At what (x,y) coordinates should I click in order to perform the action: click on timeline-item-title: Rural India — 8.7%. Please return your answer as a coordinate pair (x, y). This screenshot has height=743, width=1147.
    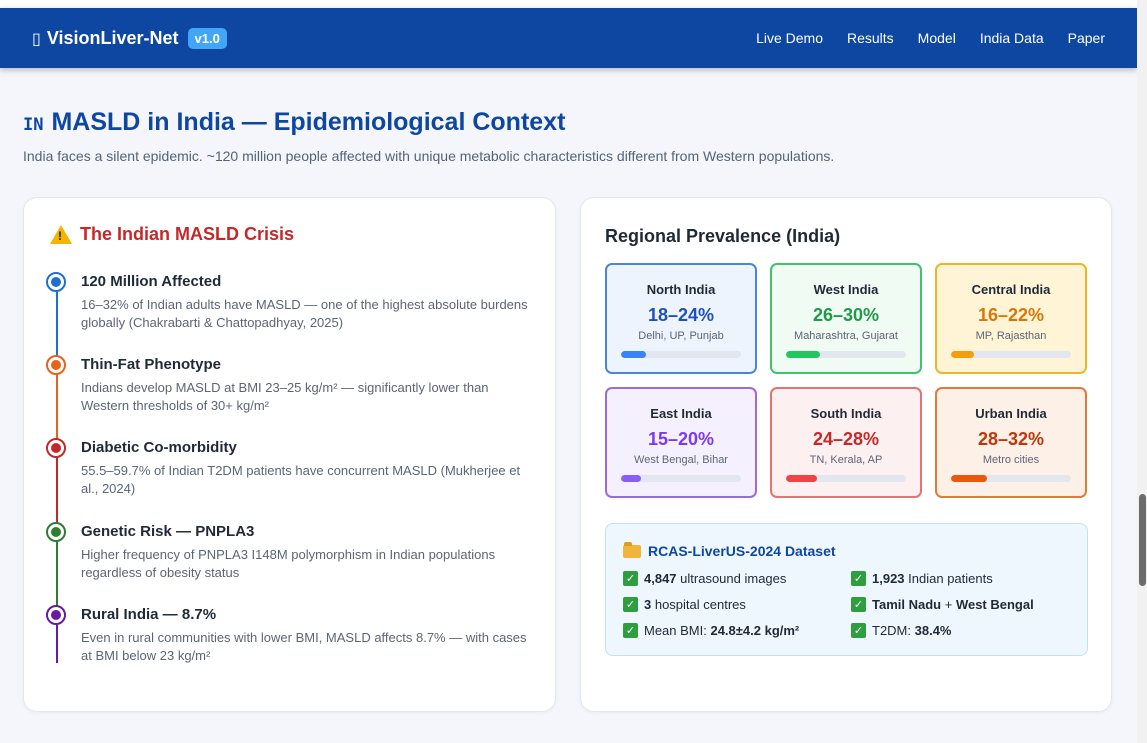
    Looking at the image, I should click on (149, 614).